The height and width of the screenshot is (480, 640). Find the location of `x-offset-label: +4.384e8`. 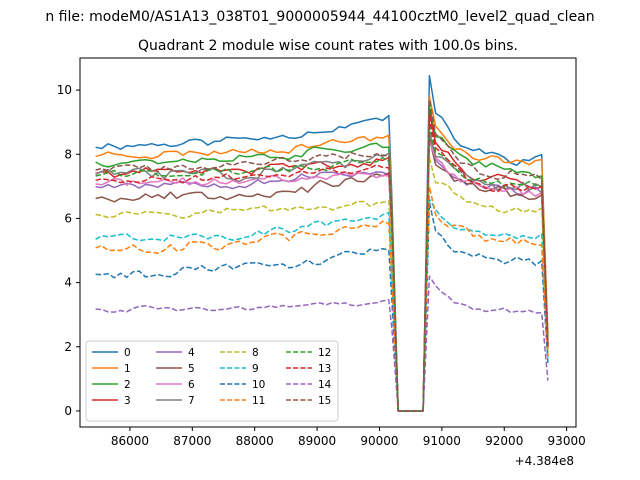

x-offset-label: +4.384e8 is located at coordinates (544, 461).